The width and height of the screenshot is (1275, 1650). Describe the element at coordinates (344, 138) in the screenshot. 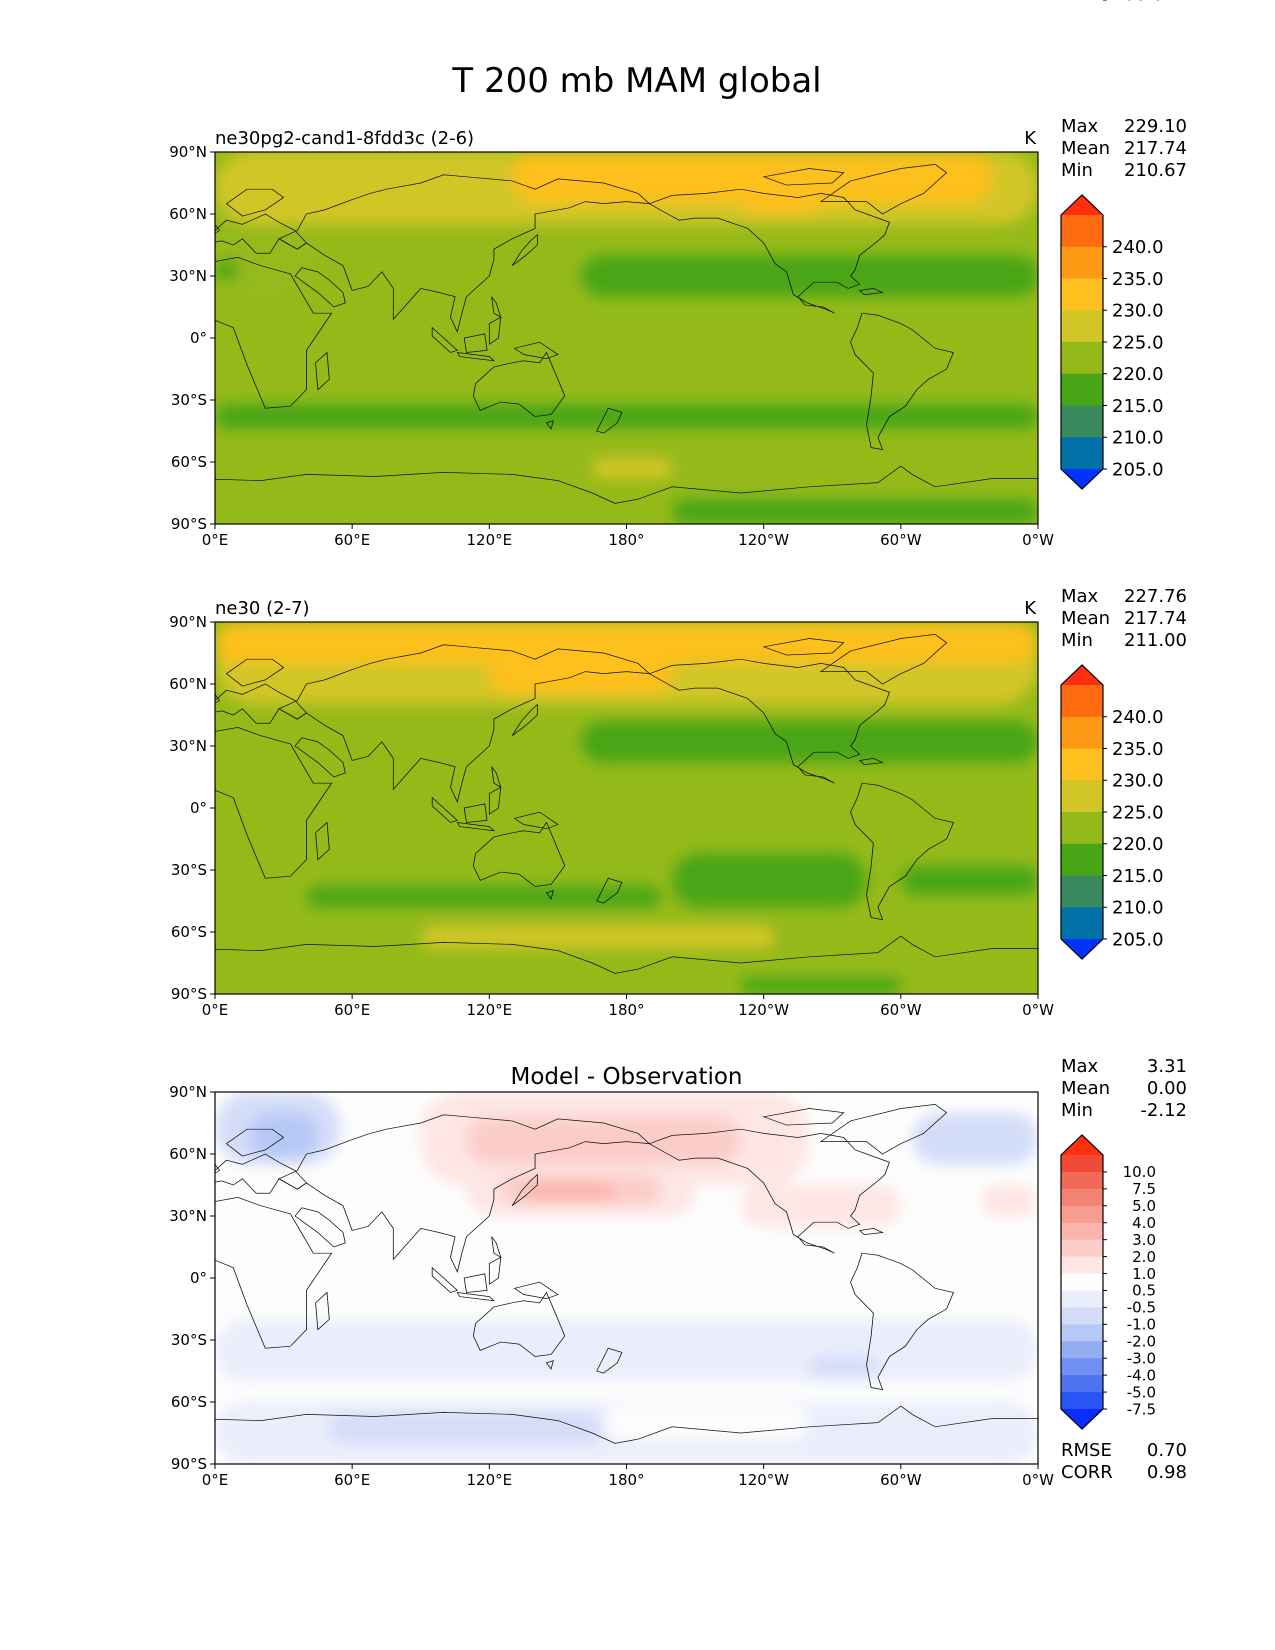

I see `panel-title-left: ne30pg2-cand1-8fdd3c (2-6)` at that location.